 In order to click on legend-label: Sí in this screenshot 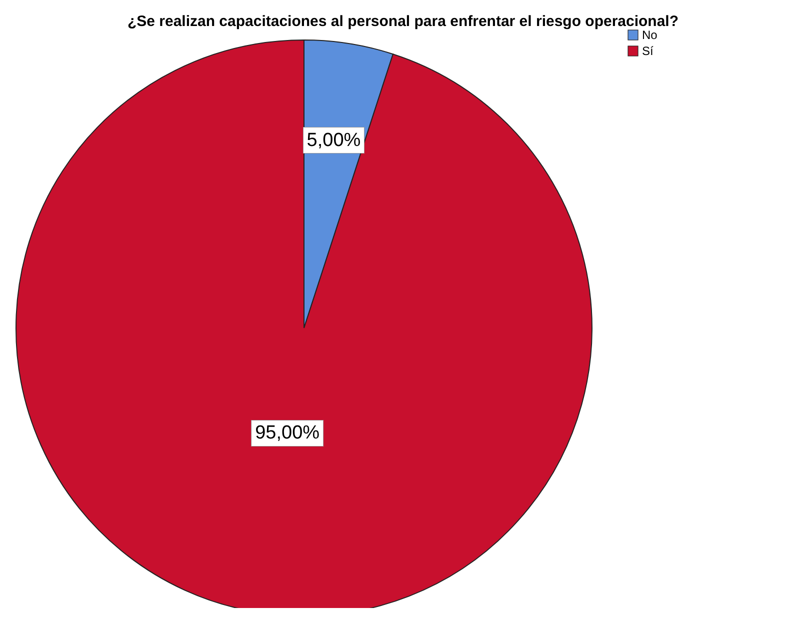, I will do `click(648, 51)`.